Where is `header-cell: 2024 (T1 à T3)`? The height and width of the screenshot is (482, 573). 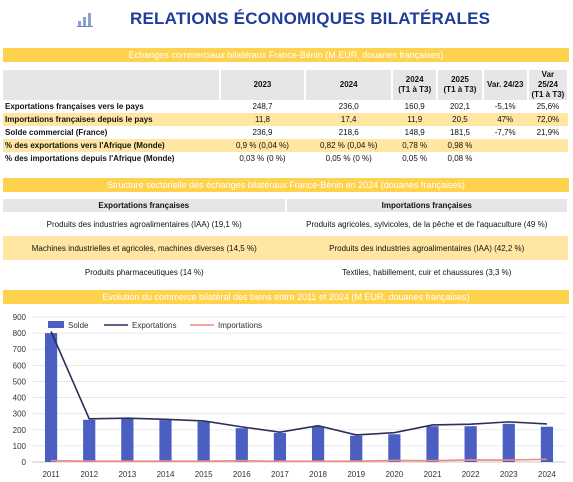
header-cell: 2024 (T1 à T3) is located at coordinates (415, 85).